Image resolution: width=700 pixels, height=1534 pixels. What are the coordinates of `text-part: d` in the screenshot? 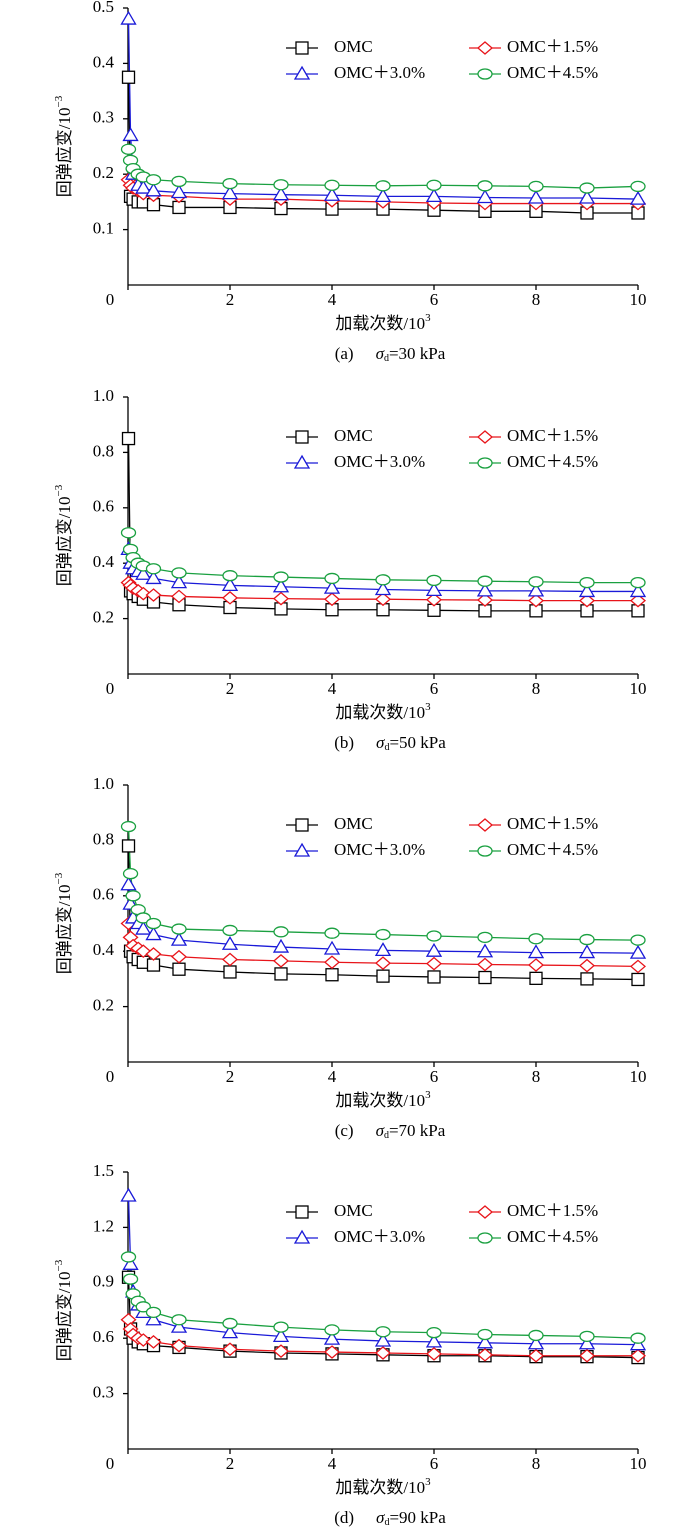 It's located at (386, 358).